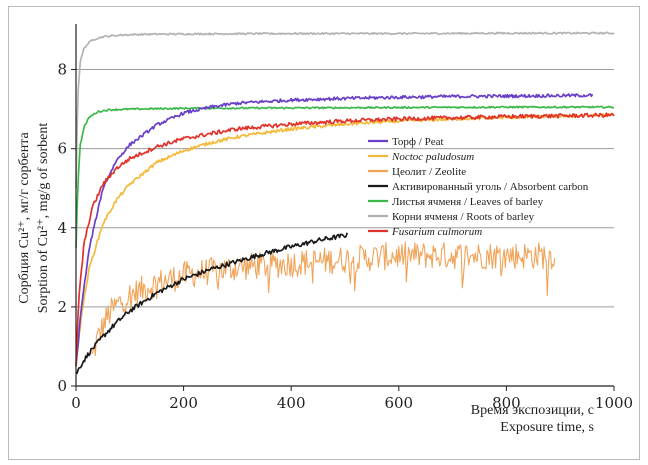  Describe the element at coordinates (506, 403) in the screenshot. I see `x-tick-label: 800` at that location.